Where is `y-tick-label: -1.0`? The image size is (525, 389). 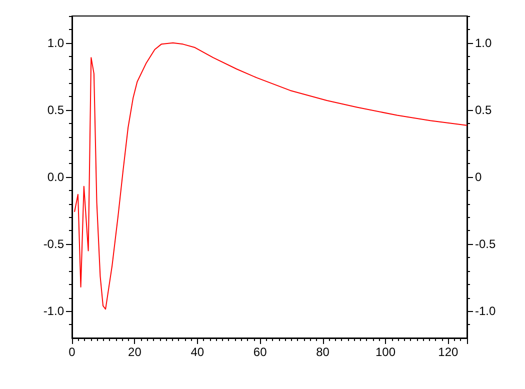 y-tick-label: -1.0 is located at coordinates (53, 311).